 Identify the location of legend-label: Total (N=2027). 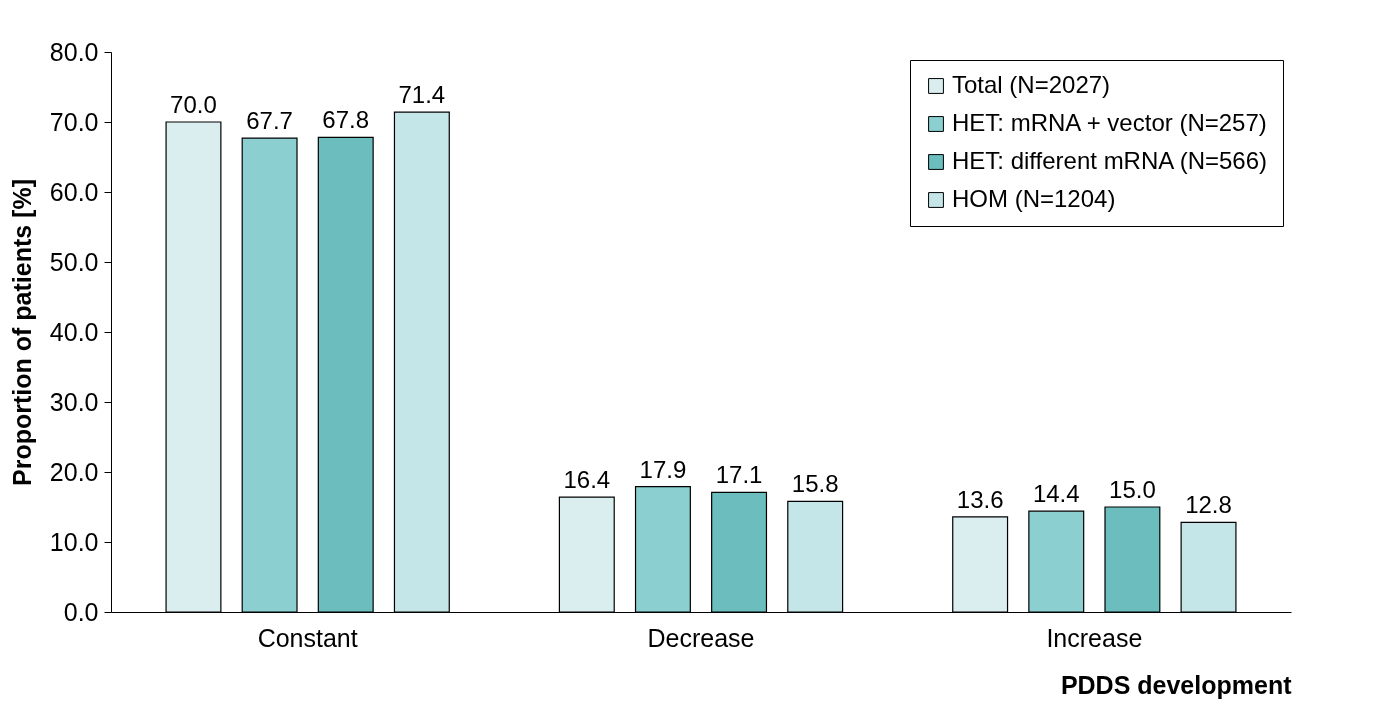
(1031, 84).